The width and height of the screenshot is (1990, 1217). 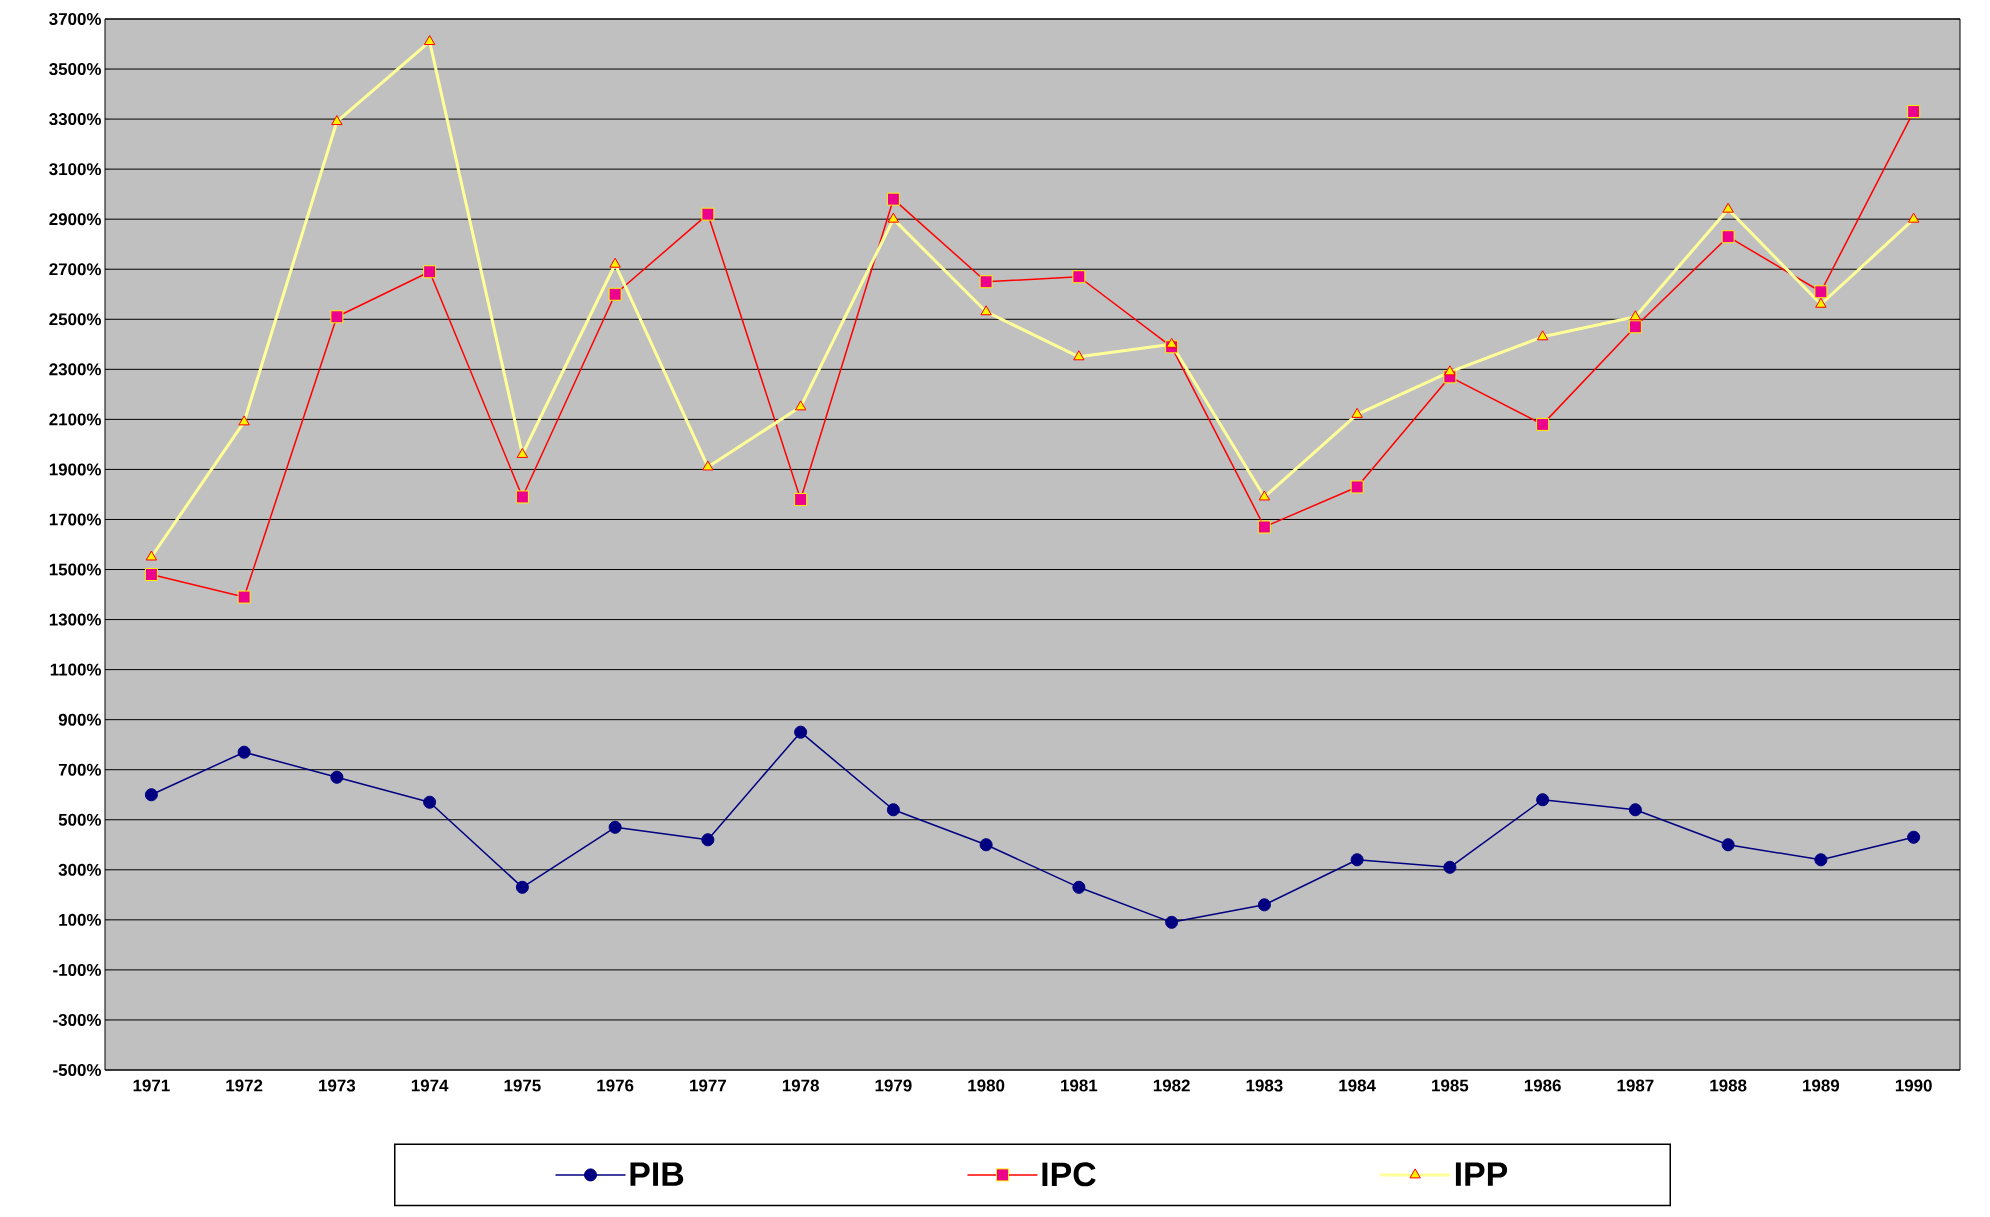 I want to click on y-tick-label: 300%, so click(x=80, y=869).